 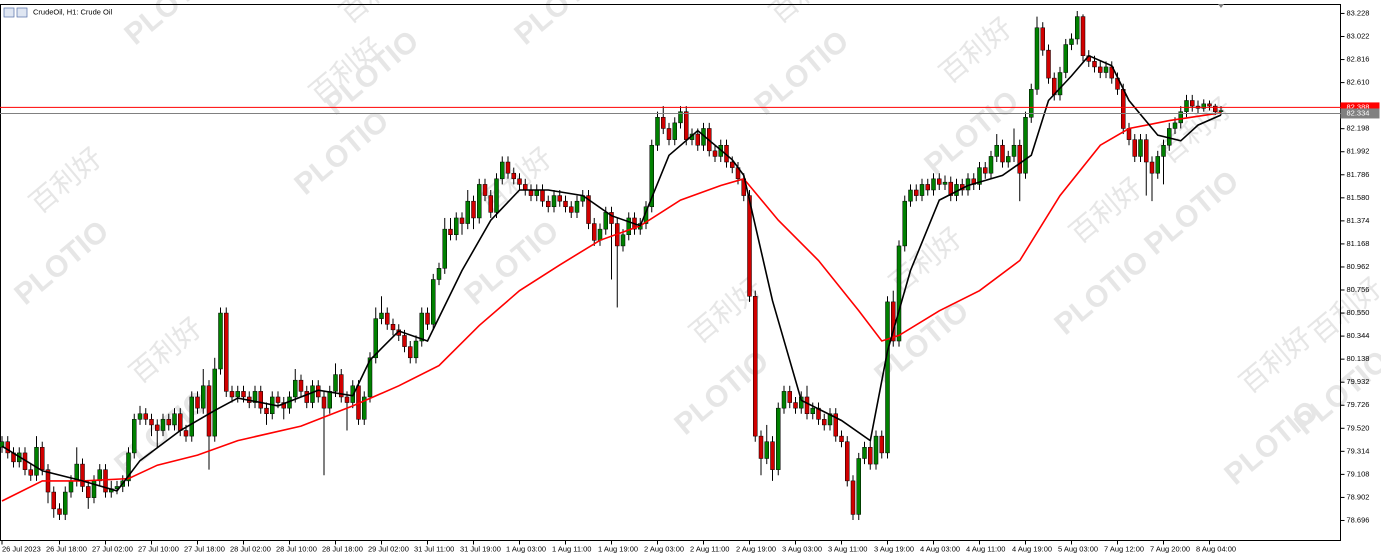 What do you see at coordinates (1124, 548) in the screenshot?
I see `x-tick-label: 7 Aug 12:00` at bounding box center [1124, 548].